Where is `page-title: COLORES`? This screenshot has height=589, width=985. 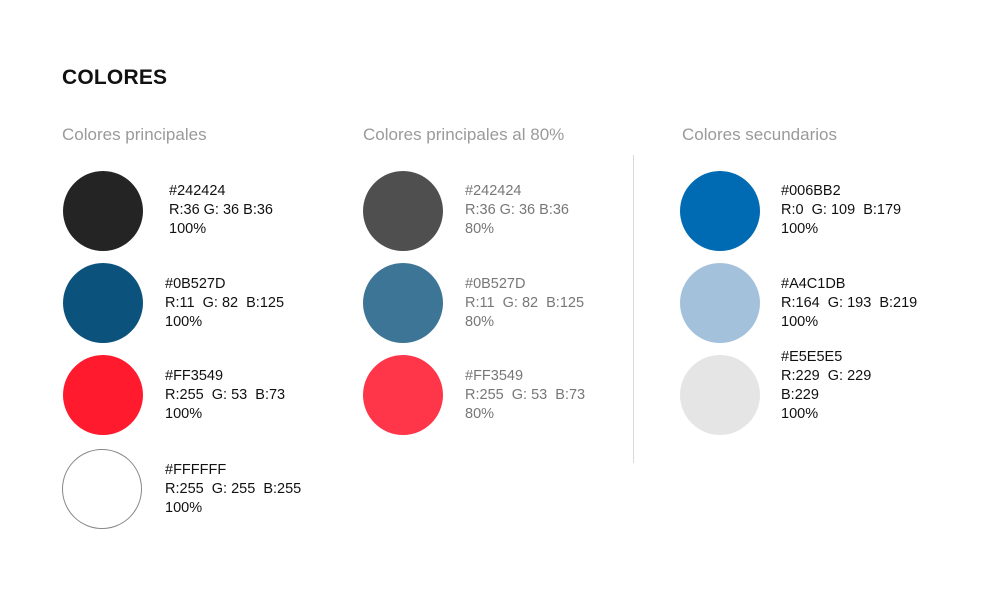 page-title: COLORES is located at coordinates (115, 77).